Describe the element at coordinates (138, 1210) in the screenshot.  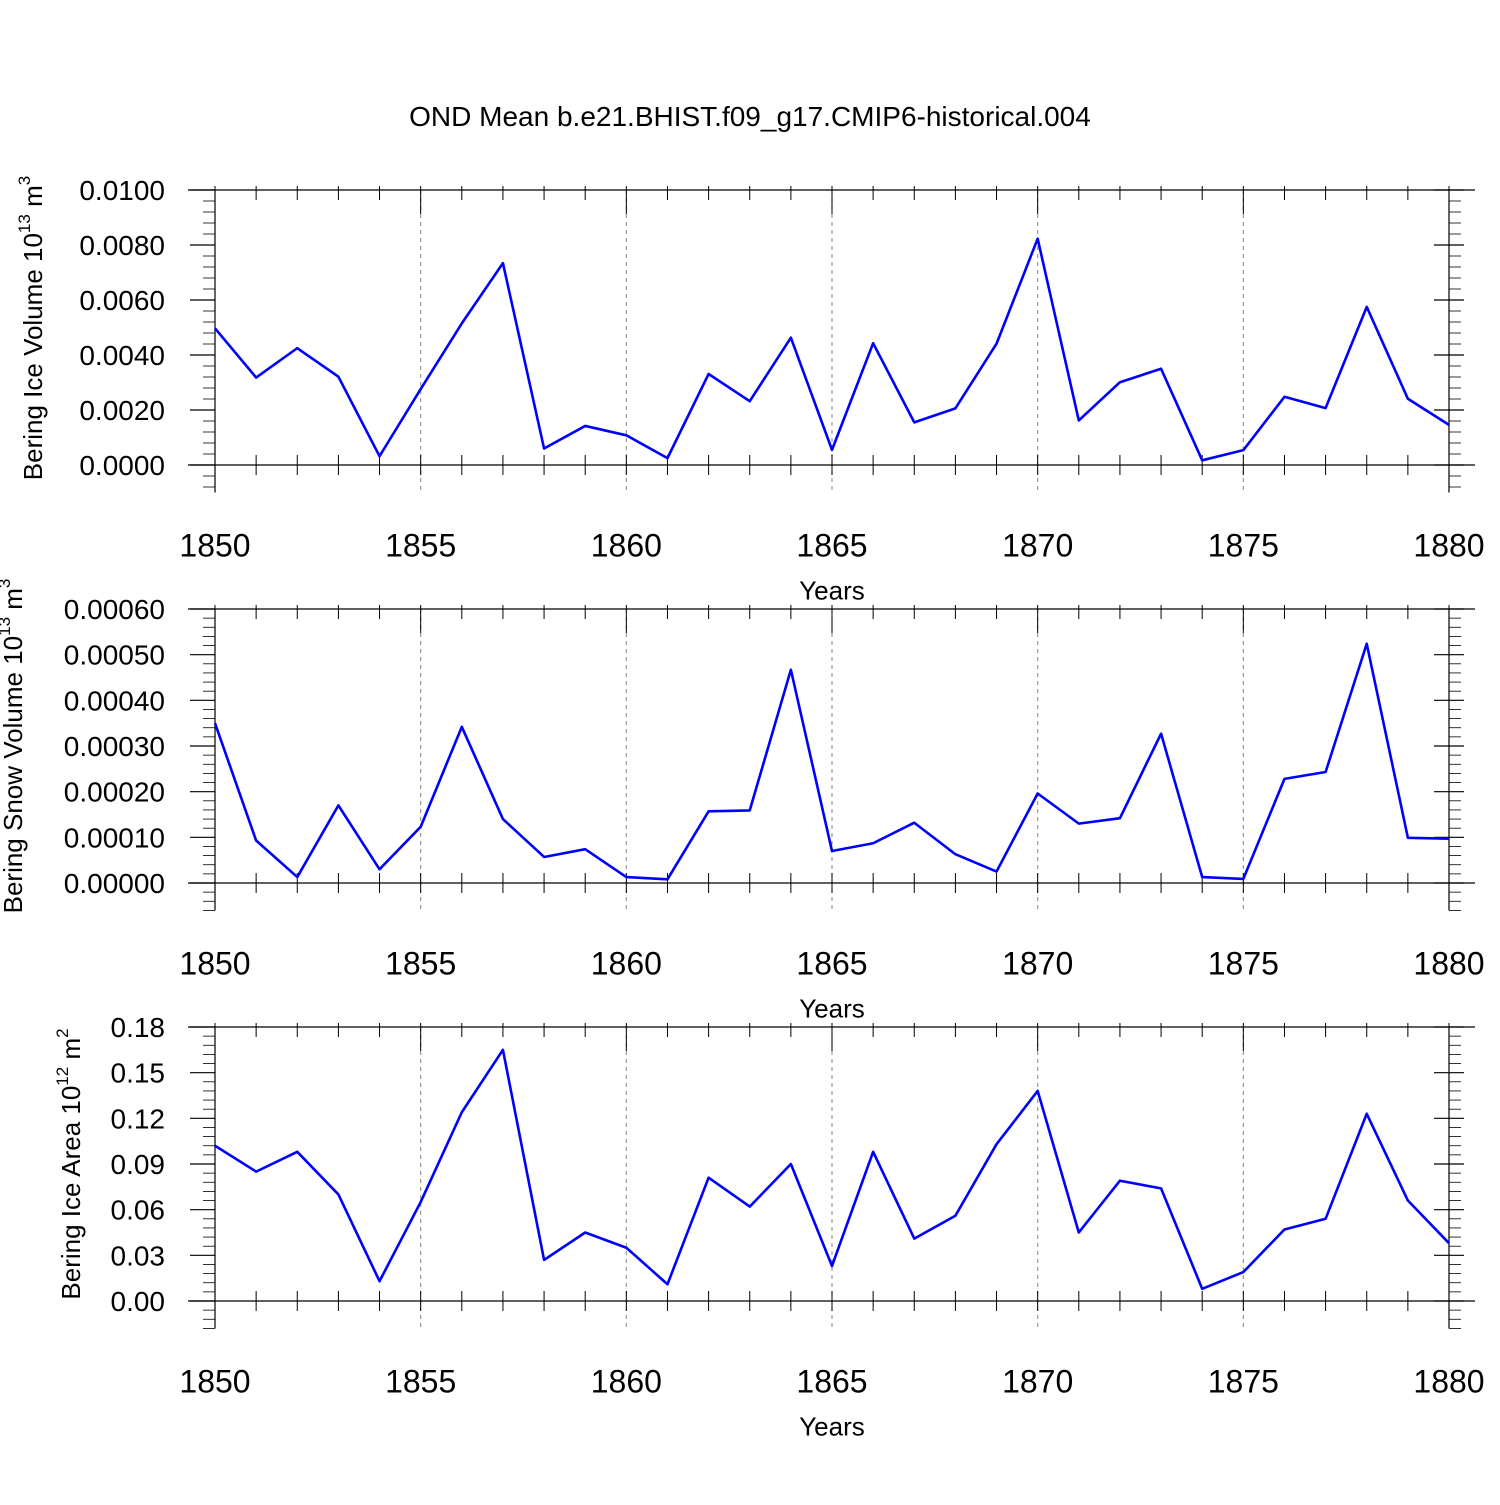
I see `y-tick-label: 0.06` at that location.